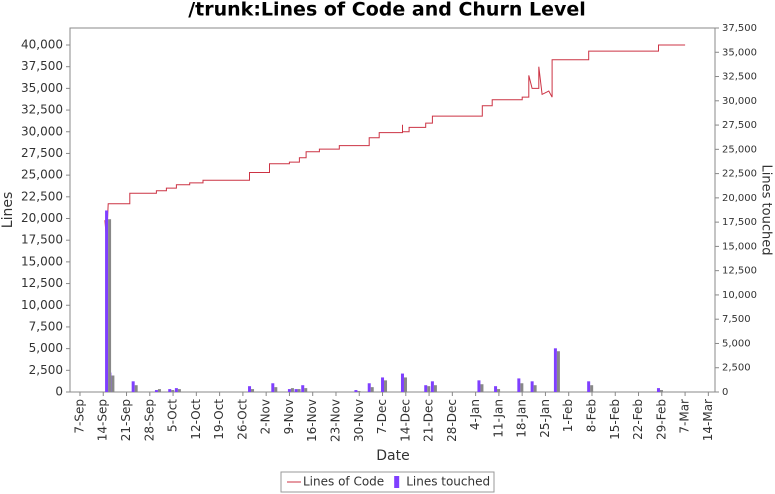 The width and height of the screenshot is (775, 494). What do you see at coordinates (638, 419) in the screenshot?
I see `x-tick-label: 22-Feb` at bounding box center [638, 419].